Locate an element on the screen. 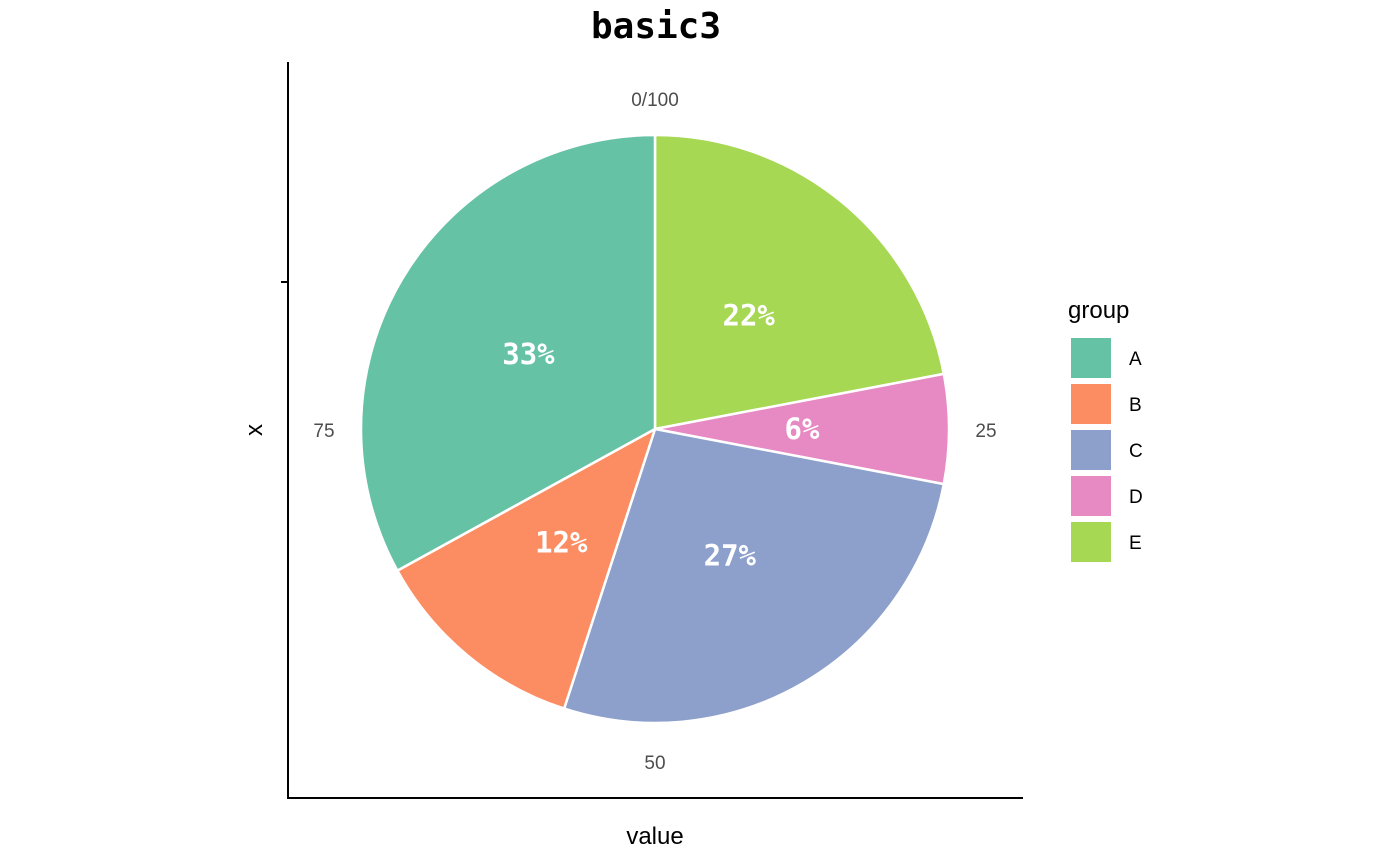  legend-key-c is located at coordinates (1091, 450).